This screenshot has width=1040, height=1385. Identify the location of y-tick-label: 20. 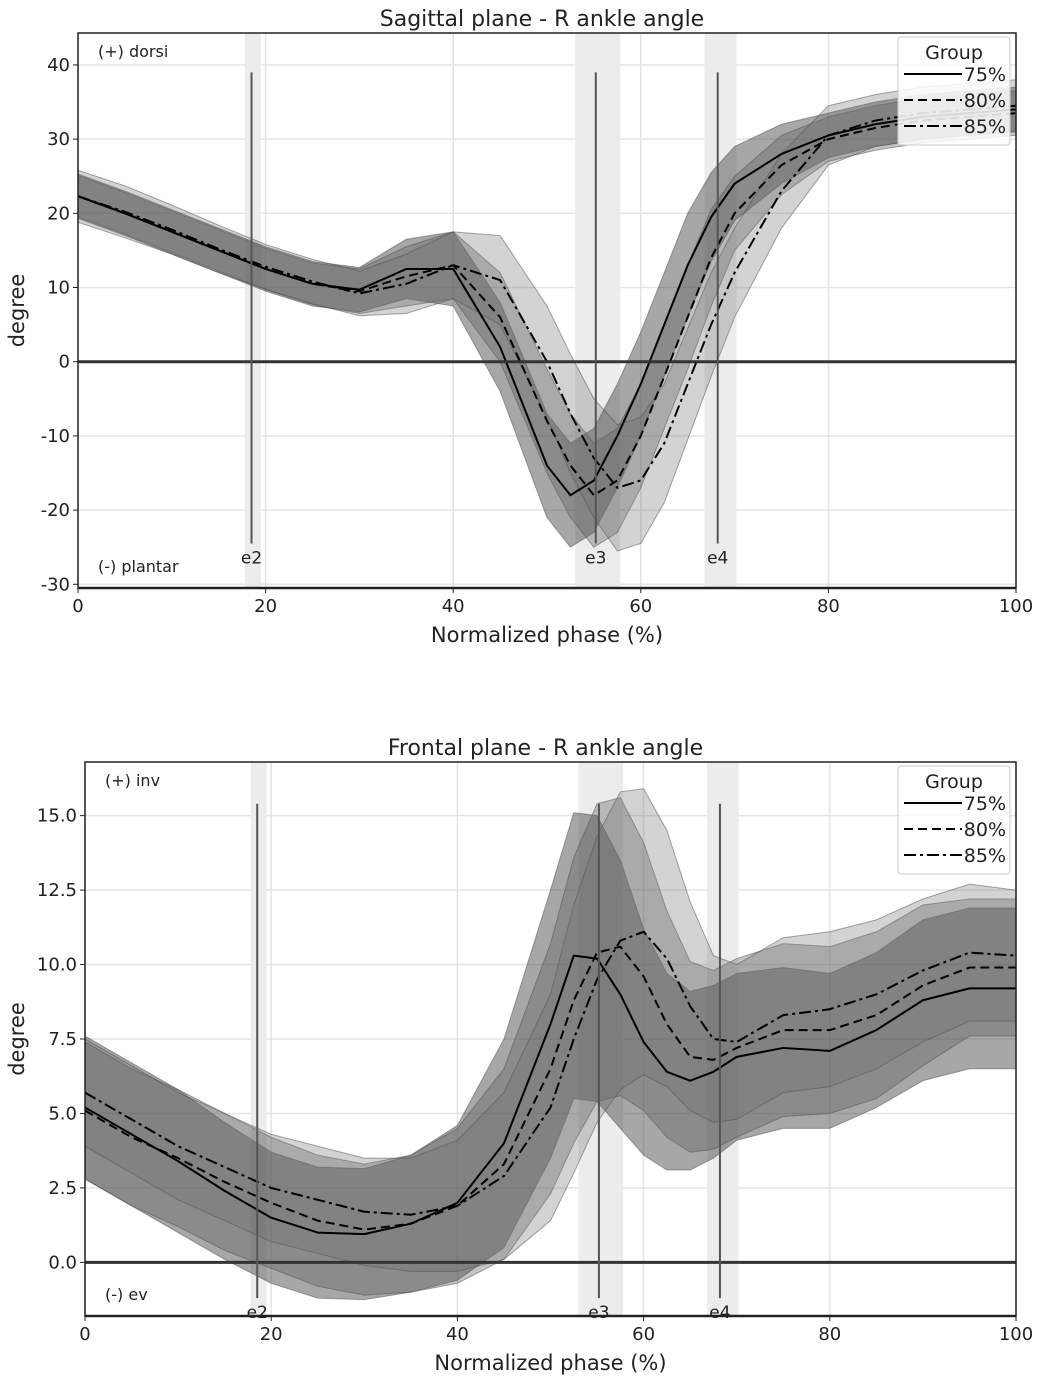
(58, 213).